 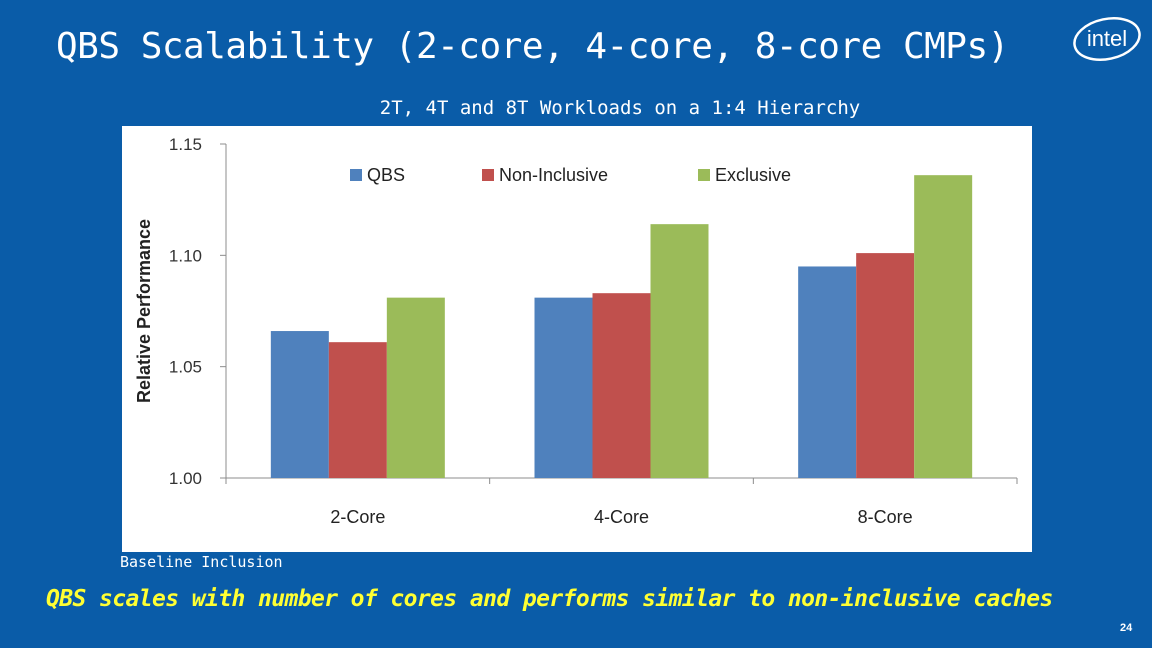 What do you see at coordinates (827, 372) in the screenshot?
I see `bar-qbs-8-core` at bounding box center [827, 372].